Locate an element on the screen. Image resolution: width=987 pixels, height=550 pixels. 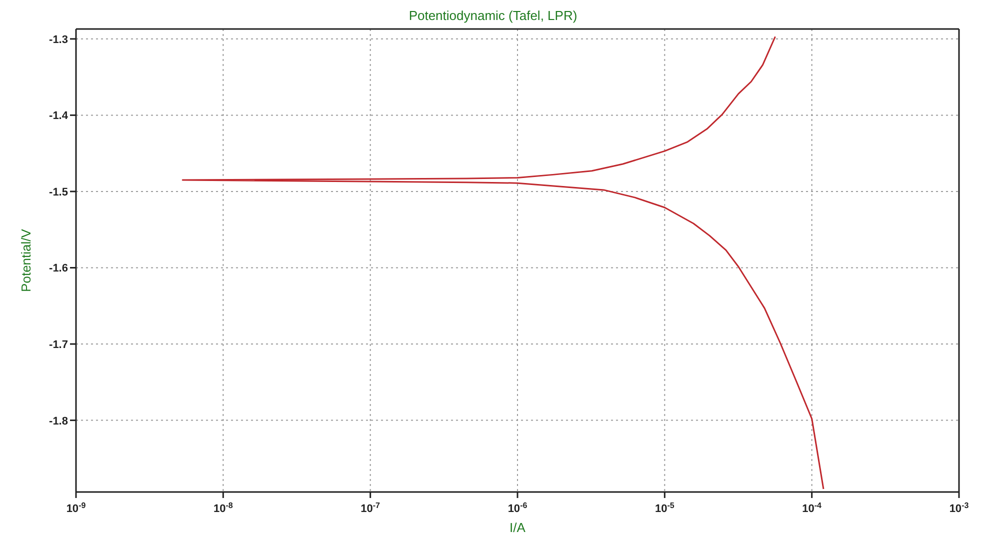
x-tick-label: 10$^{-8}$ is located at coordinates (223, 507).